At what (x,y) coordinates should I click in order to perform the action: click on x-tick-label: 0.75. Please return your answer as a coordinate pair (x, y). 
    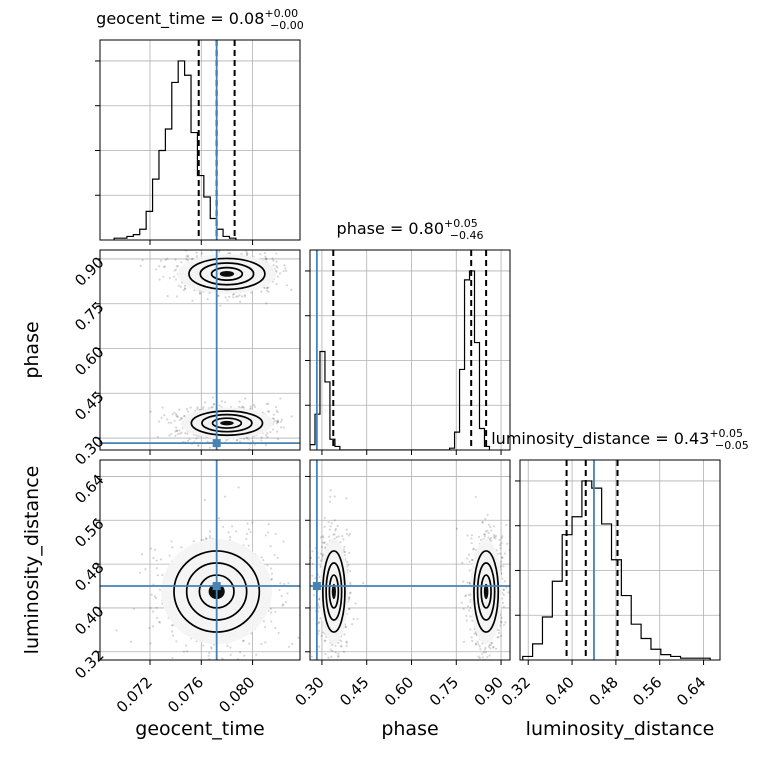
    Looking at the image, I should click on (444, 691).